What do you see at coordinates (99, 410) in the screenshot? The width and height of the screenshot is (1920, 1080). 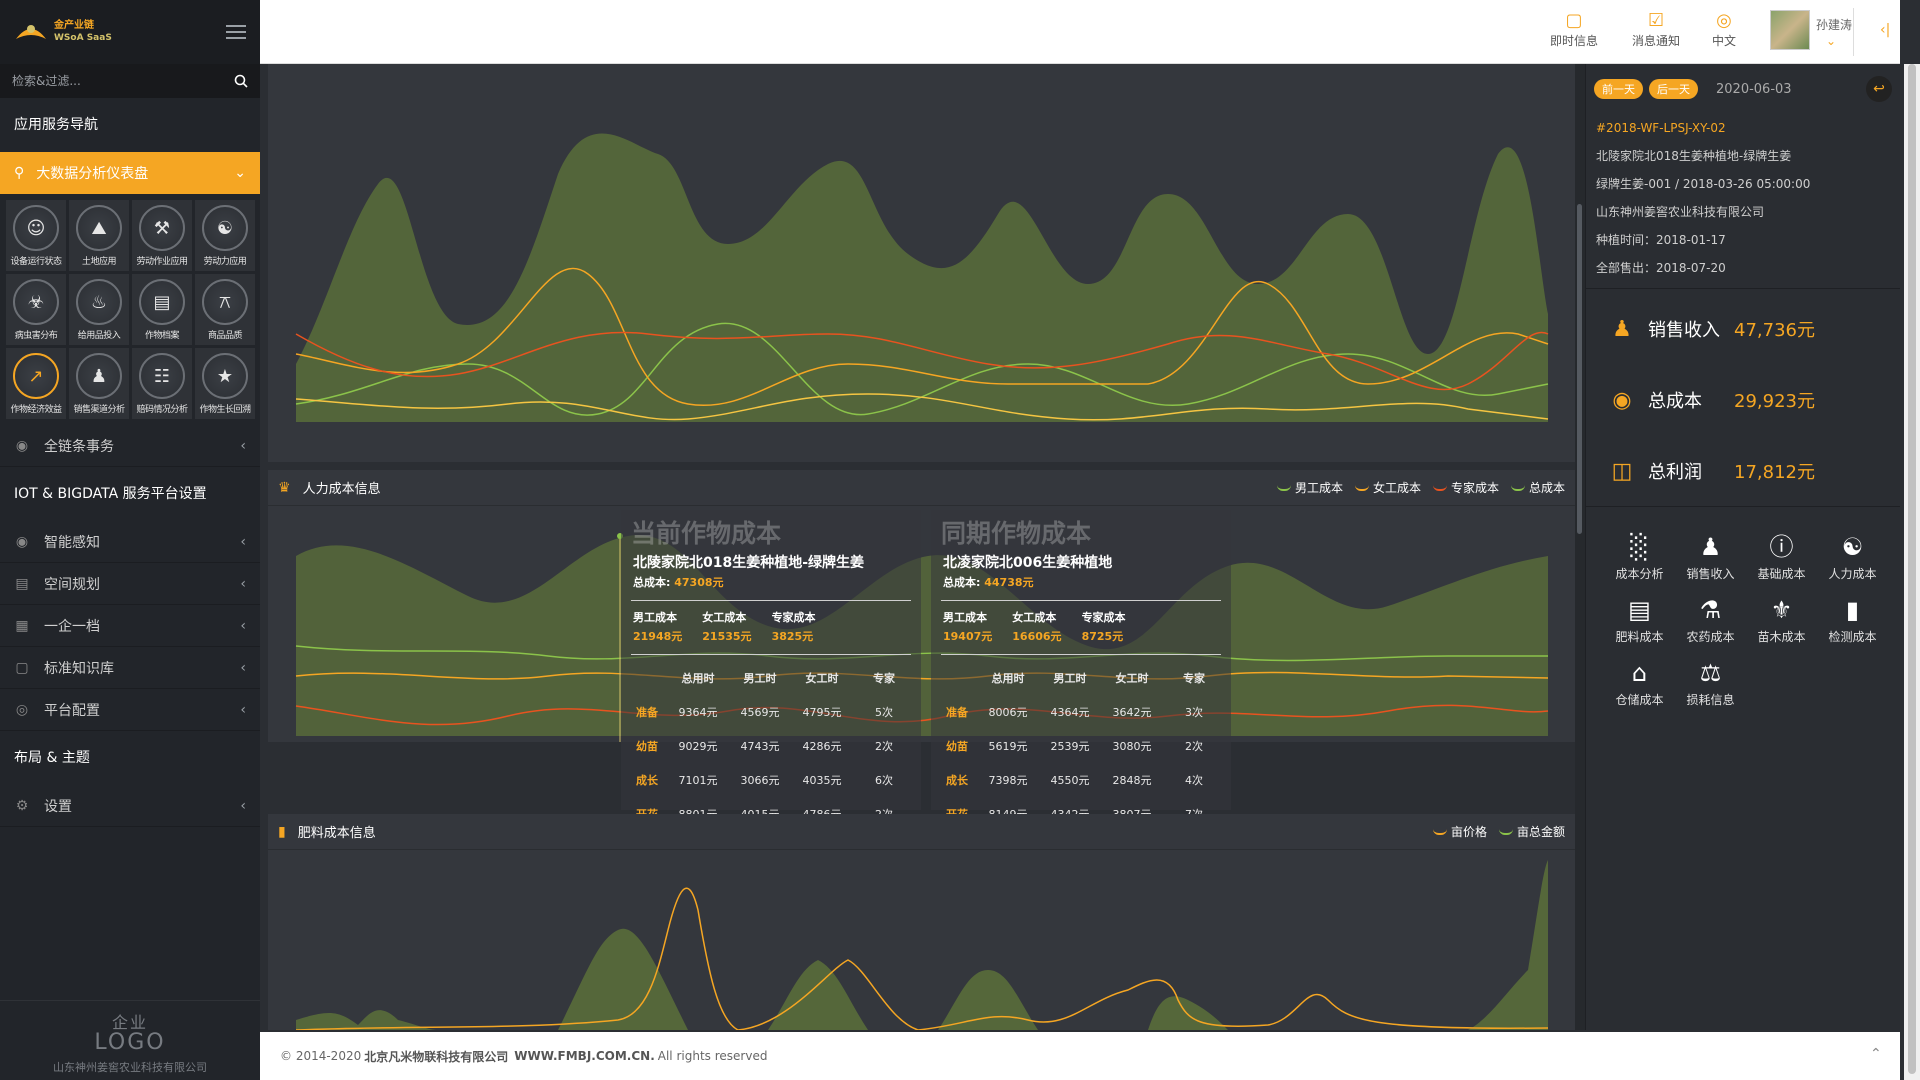 I see `tile-label: 销售渠道分析` at bounding box center [99, 410].